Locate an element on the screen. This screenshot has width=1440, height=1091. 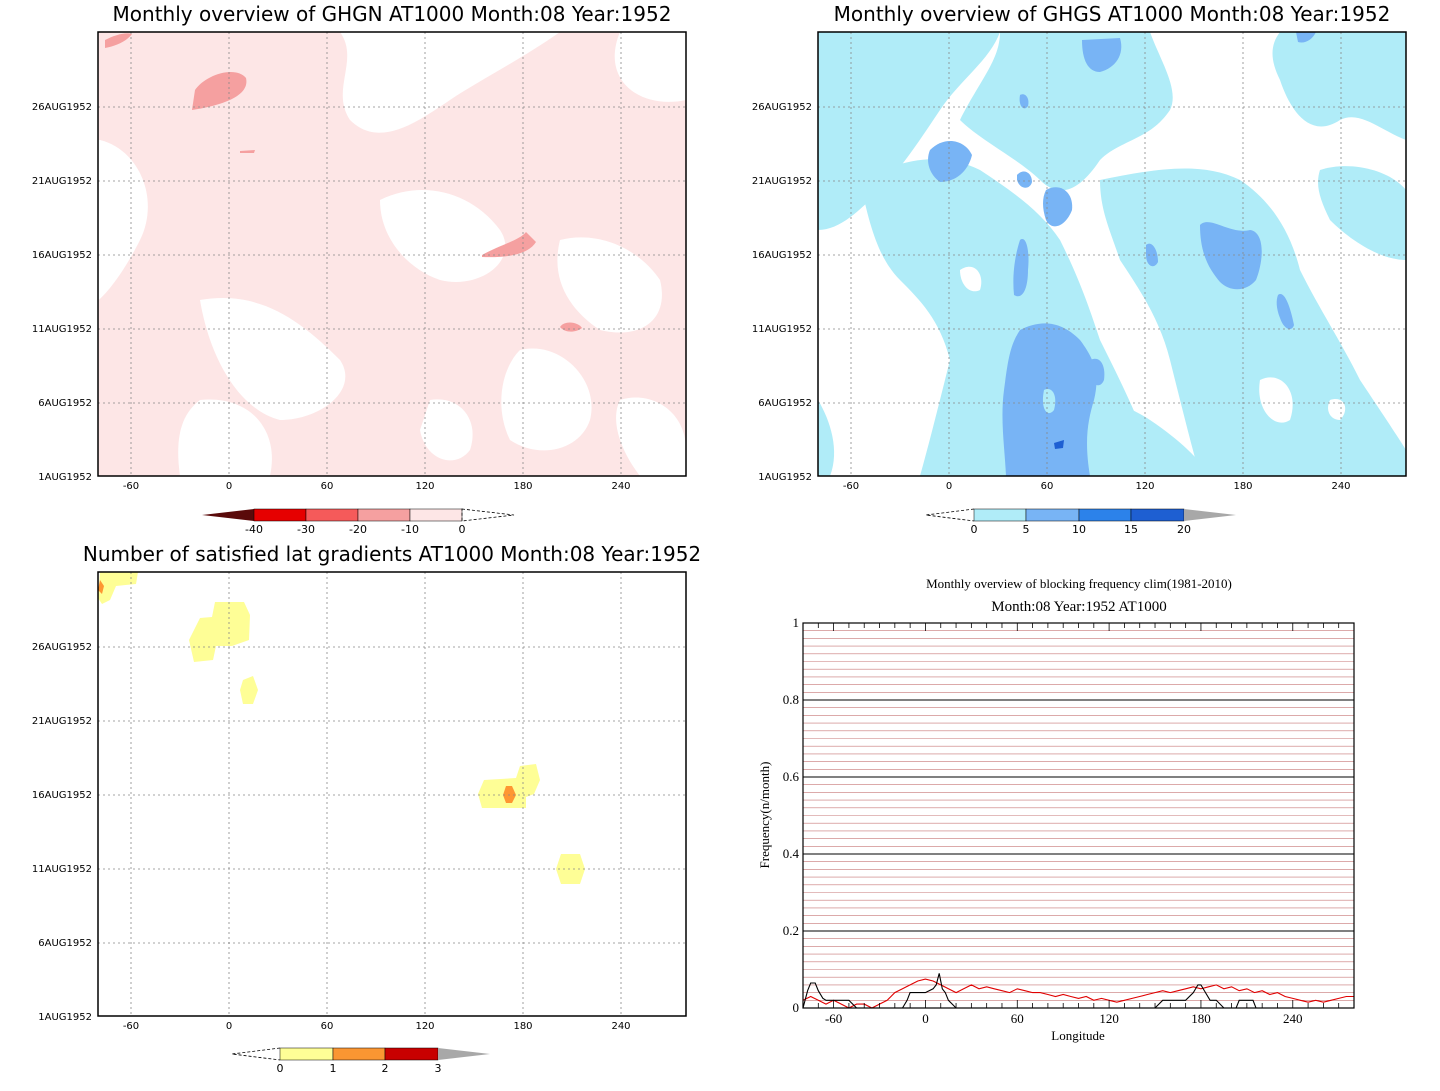
panel-ghgs-x-ticks: -60 0 60 120 180 240 is located at coordinates (1097, 486).